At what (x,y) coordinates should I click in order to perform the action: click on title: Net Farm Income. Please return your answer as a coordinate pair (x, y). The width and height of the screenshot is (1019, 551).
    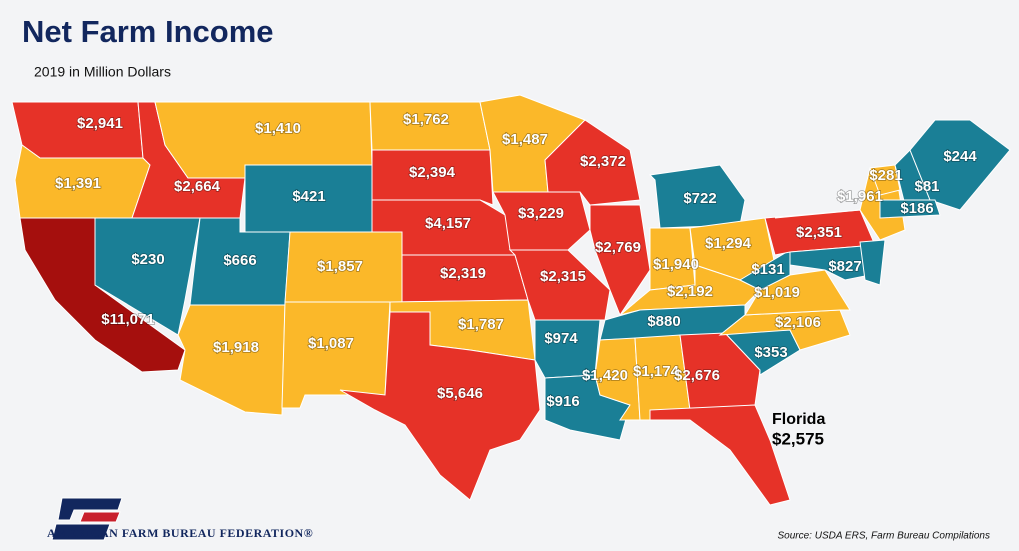
    Looking at the image, I should click on (148, 31).